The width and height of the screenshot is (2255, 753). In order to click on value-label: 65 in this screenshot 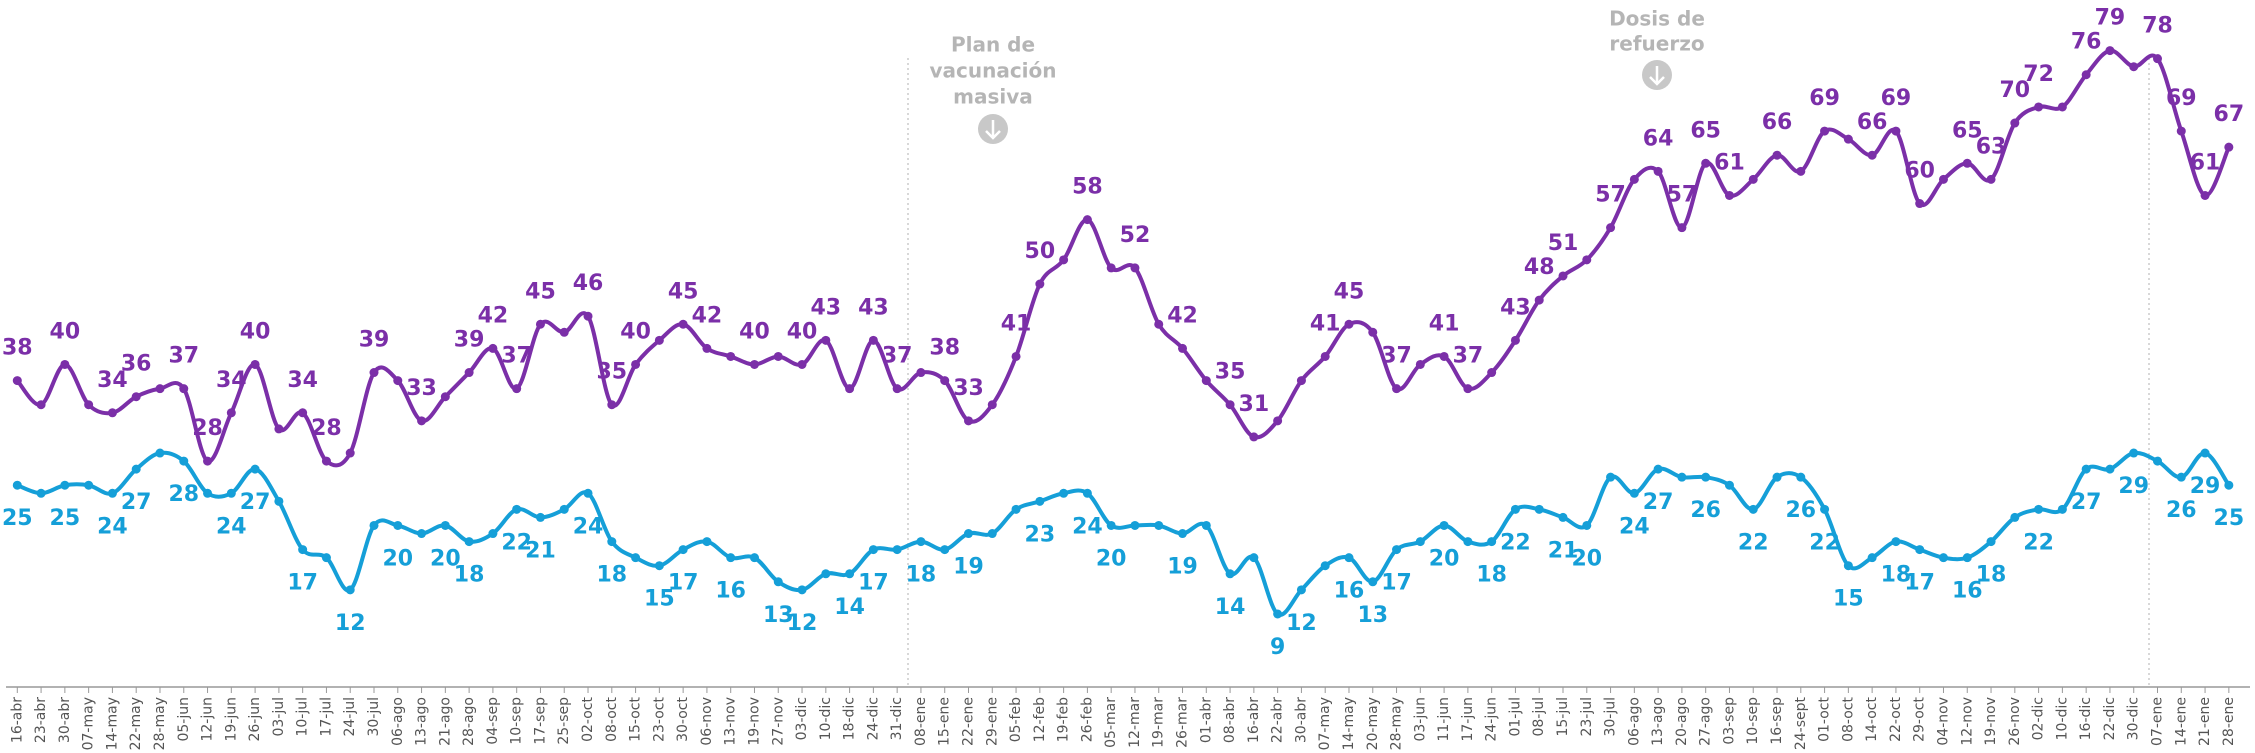, I will do `click(1967, 130)`.